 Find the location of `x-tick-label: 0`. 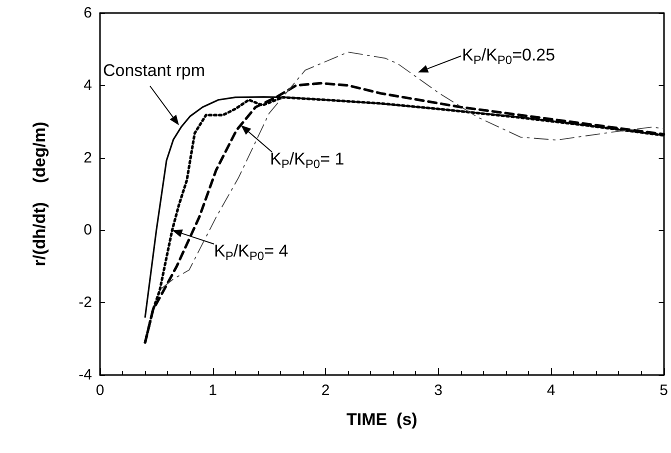

x-tick-label: 0 is located at coordinates (100, 390).